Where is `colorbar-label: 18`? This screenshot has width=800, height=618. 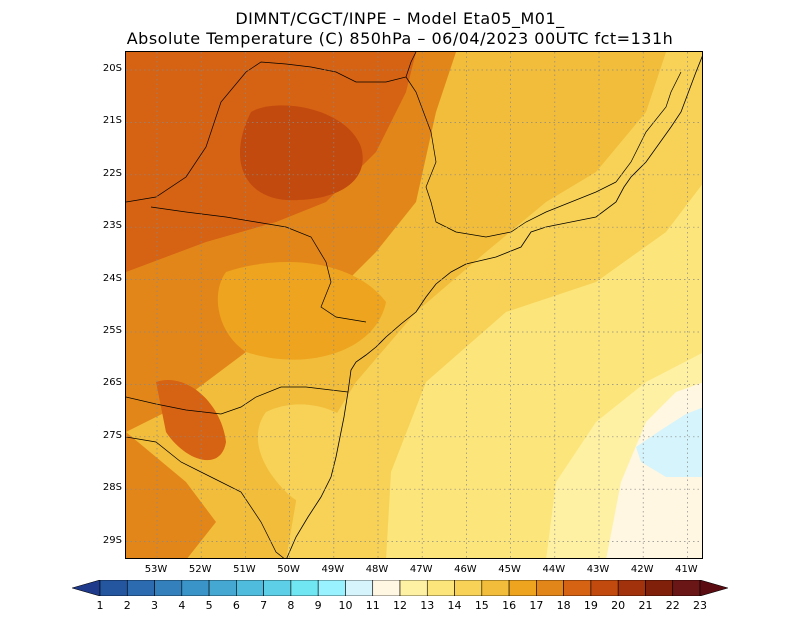
colorbar-label: 18 is located at coordinates (563, 605).